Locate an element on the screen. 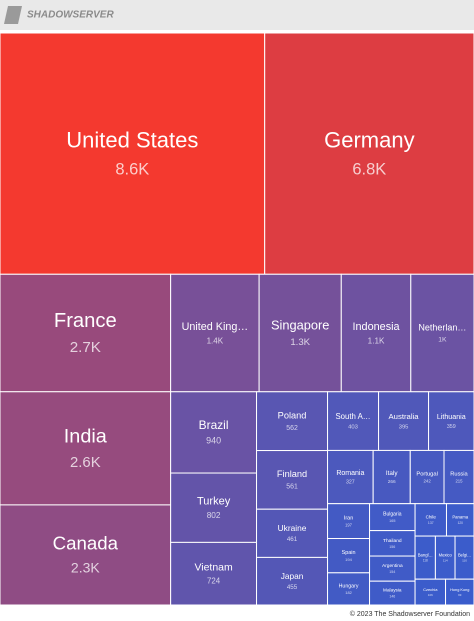  cell-label: India is located at coordinates (86, 437).